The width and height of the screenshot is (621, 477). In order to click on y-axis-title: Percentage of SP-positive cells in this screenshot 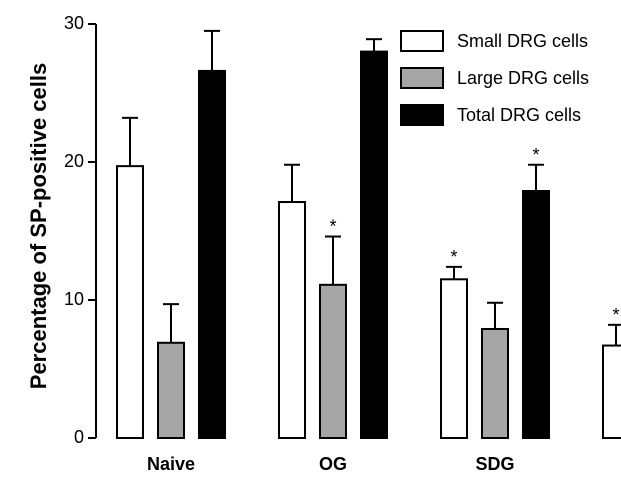, I will do `click(38, 226)`.